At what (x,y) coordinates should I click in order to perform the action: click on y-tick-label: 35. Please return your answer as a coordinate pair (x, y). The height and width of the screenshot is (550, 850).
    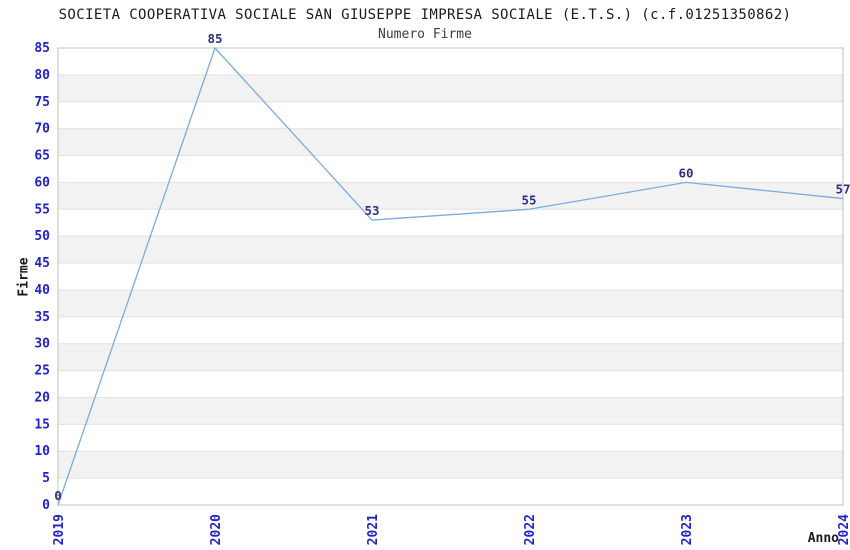
    Looking at the image, I should click on (42, 317).